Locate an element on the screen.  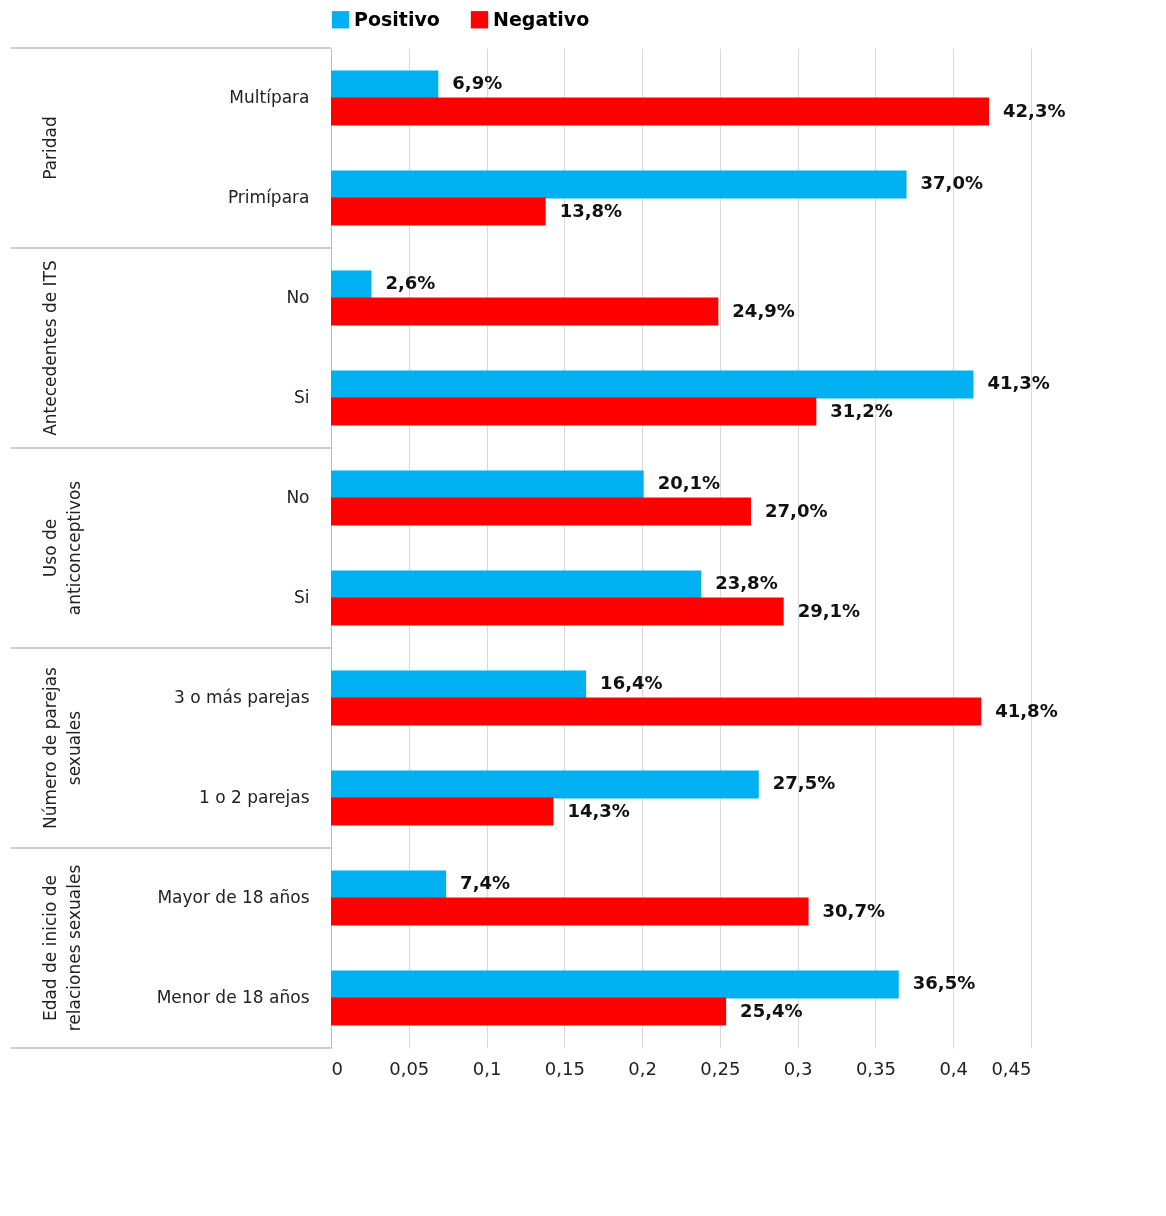
text: Antecedentes de ITS is located at coordinates (50, 348).